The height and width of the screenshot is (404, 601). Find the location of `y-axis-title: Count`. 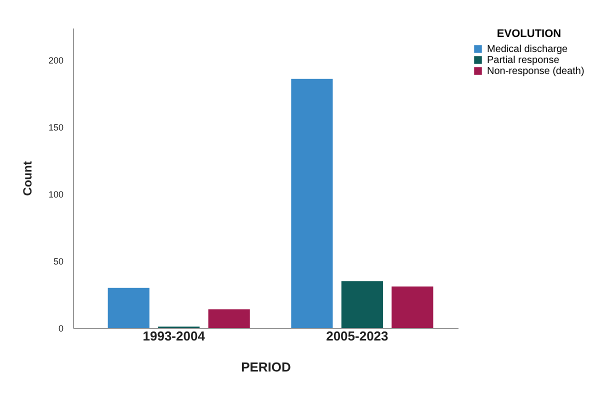

y-axis-title: Count is located at coordinates (27, 178).